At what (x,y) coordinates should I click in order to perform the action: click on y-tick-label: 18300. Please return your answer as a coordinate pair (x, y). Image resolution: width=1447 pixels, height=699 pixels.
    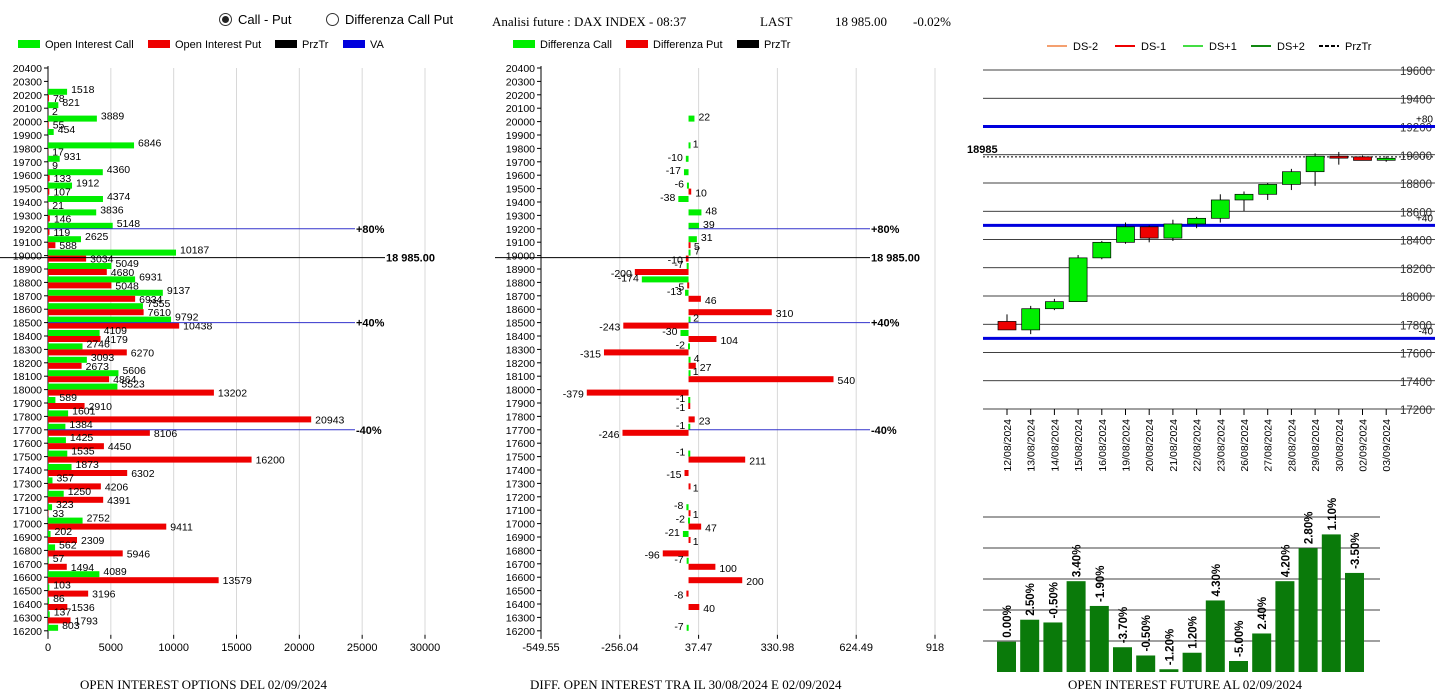
    Looking at the image, I should click on (520, 350).